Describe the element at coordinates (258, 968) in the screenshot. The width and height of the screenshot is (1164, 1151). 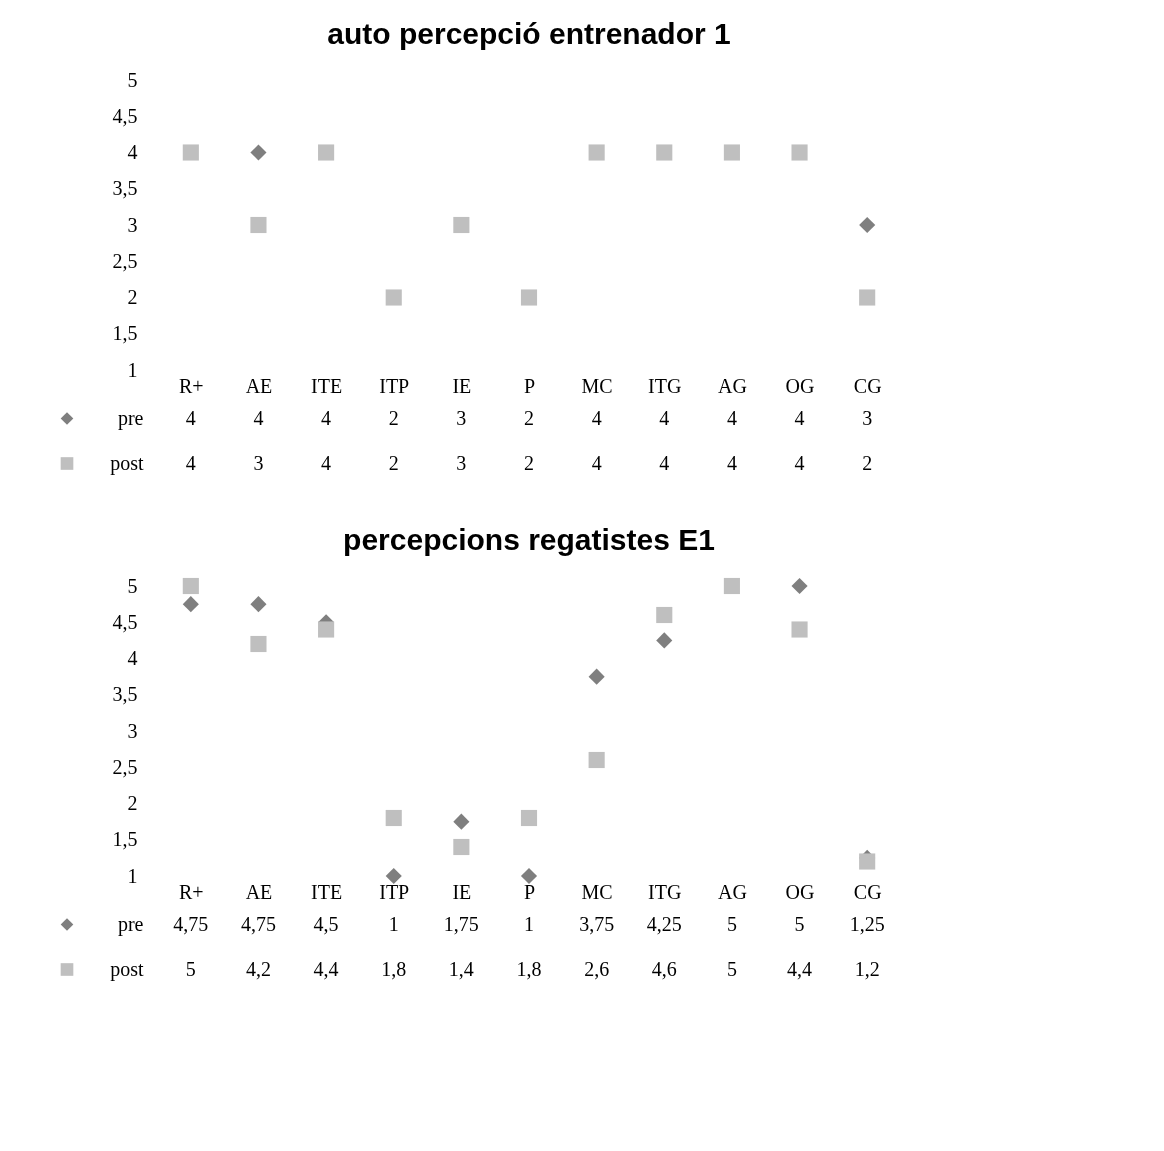
I see `data-label: 4,2` at that location.